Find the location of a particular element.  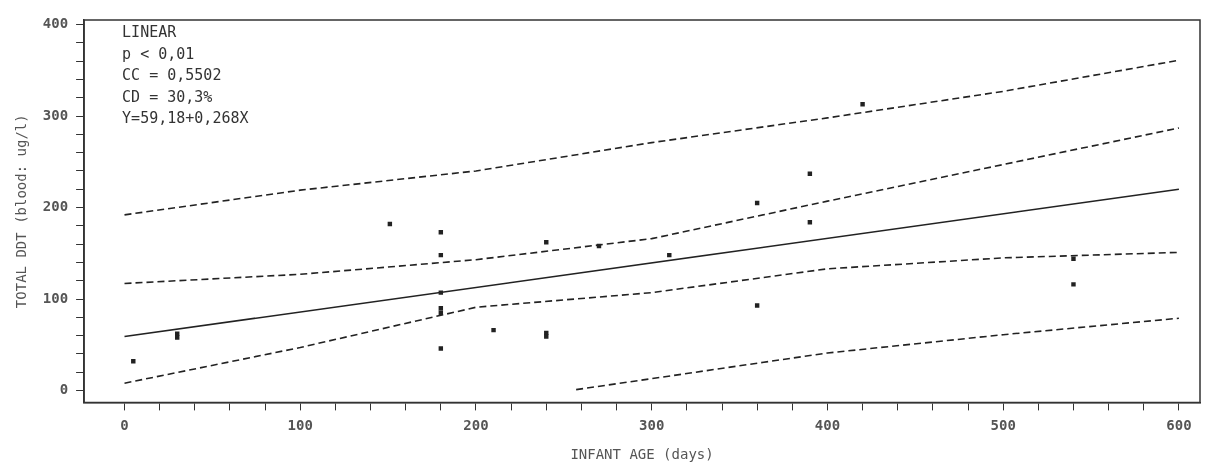

x-tick-label: 300 is located at coordinates (652, 425).